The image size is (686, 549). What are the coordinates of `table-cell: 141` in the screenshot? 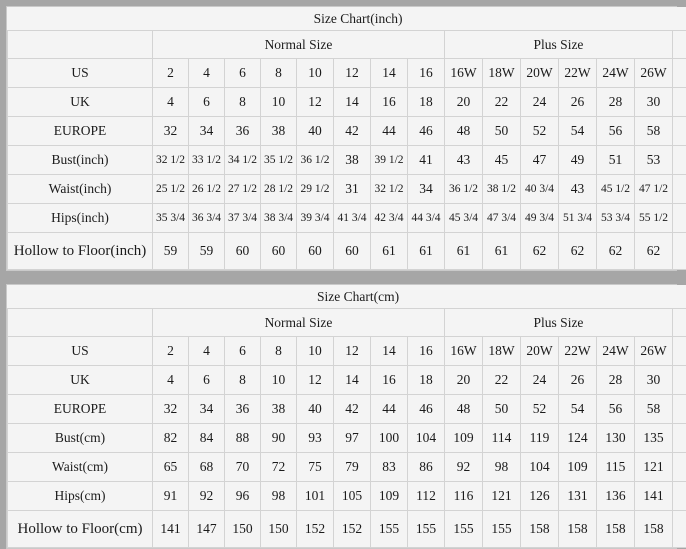 It's located at (654, 496).